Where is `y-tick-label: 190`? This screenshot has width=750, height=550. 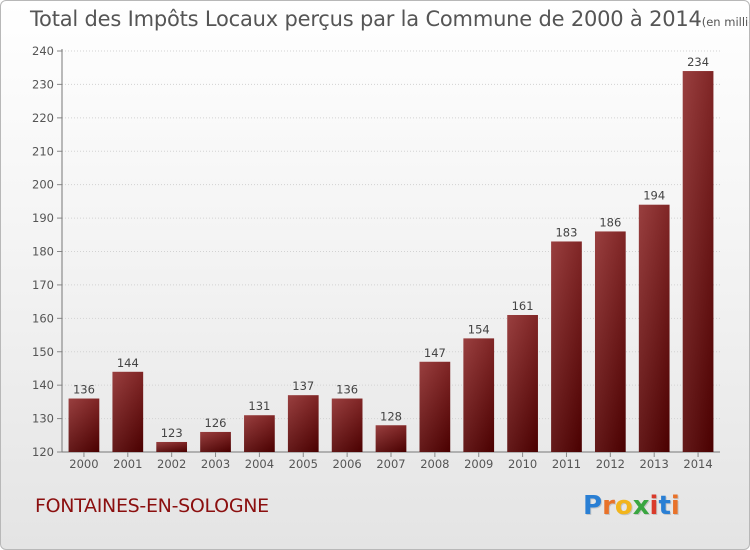
y-tick-label: 190 is located at coordinates (43, 218).